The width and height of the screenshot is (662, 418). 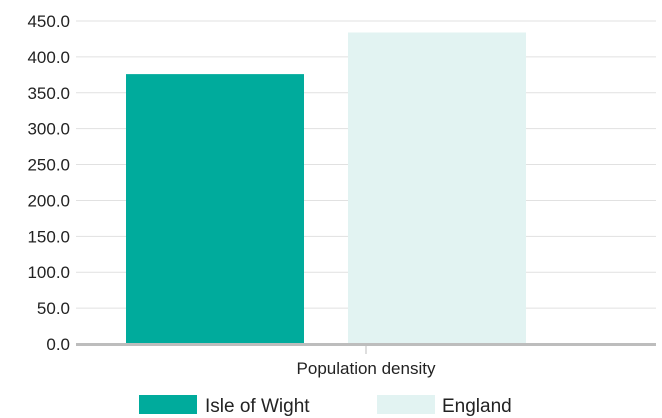 I want to click on y-tick-label: 150.0, so click(x=48, y=236).